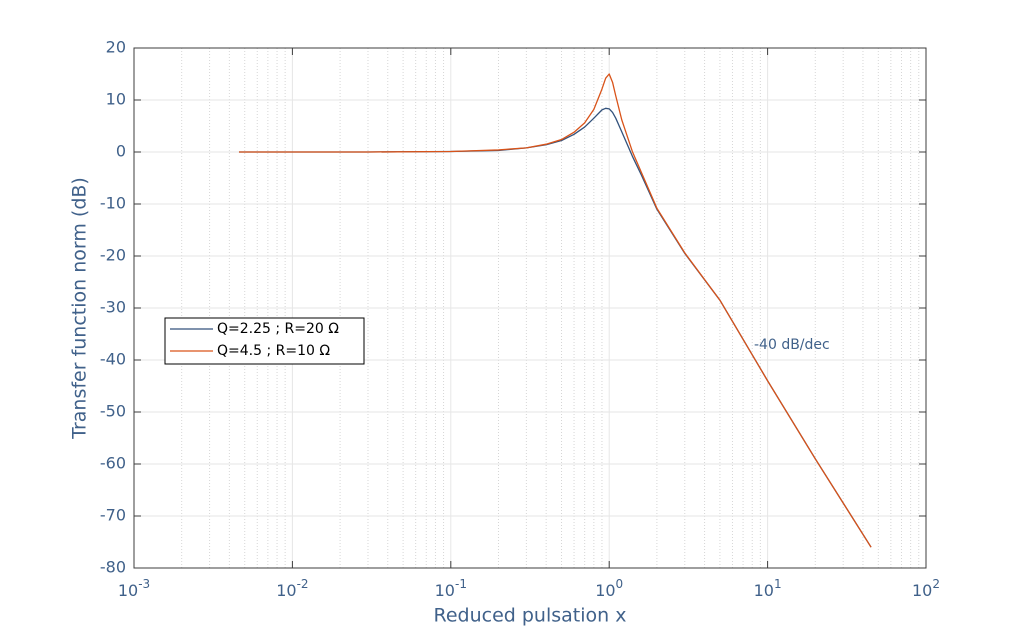 This screenshot has height=638, width=1024. What do you see at coordinates (451, 588) in the screenshot?
I see `x-tick-label: 10⁻¹` at bounding box center [451, 588].